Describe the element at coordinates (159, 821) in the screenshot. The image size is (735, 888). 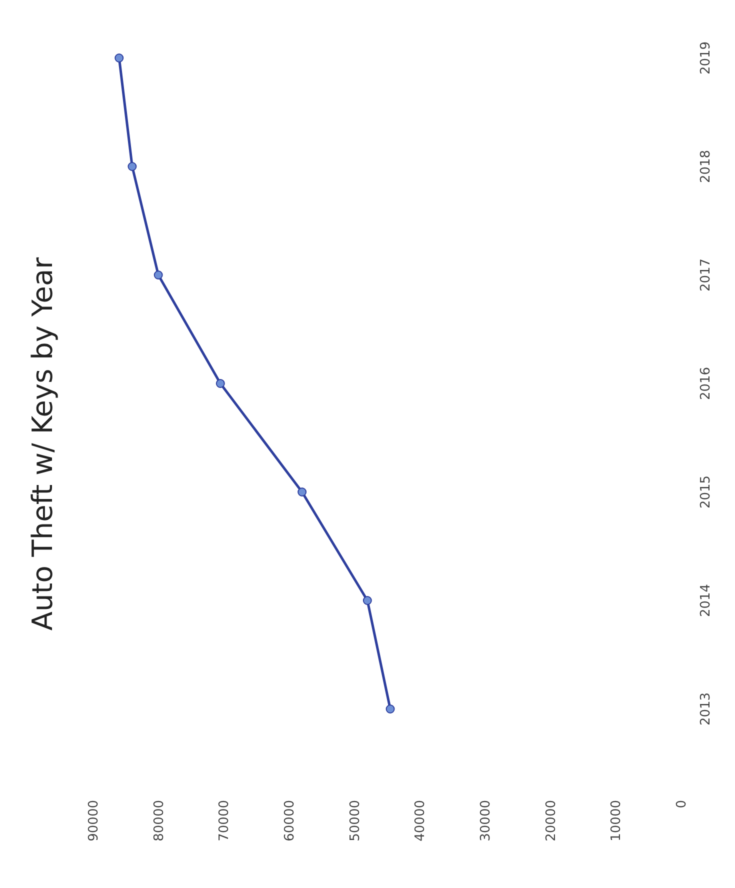
I see `x-tick-label: 80000` at that location.